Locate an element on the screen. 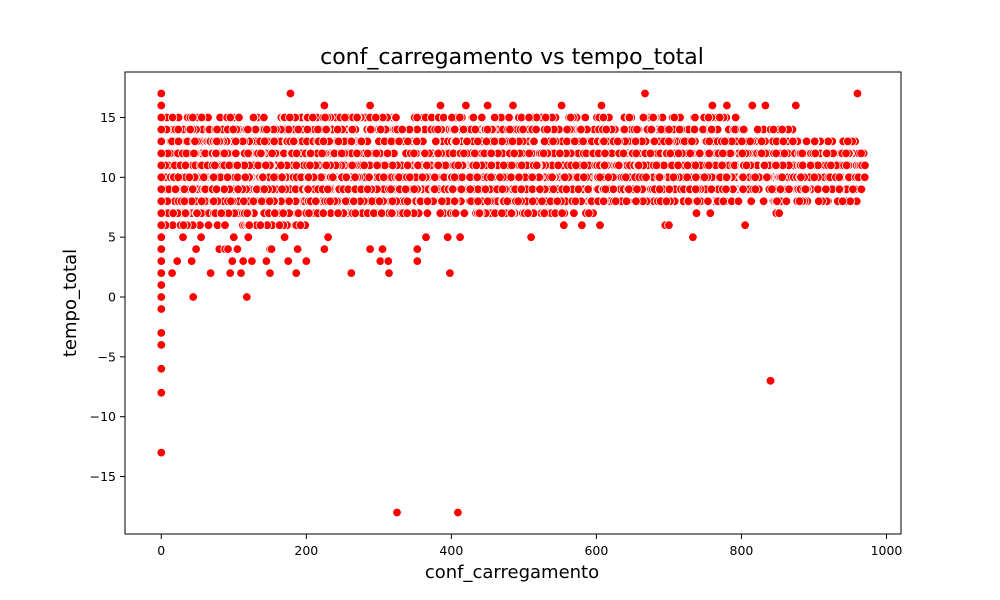  x-tick-label: 400 is located at coordinates (451, 550).